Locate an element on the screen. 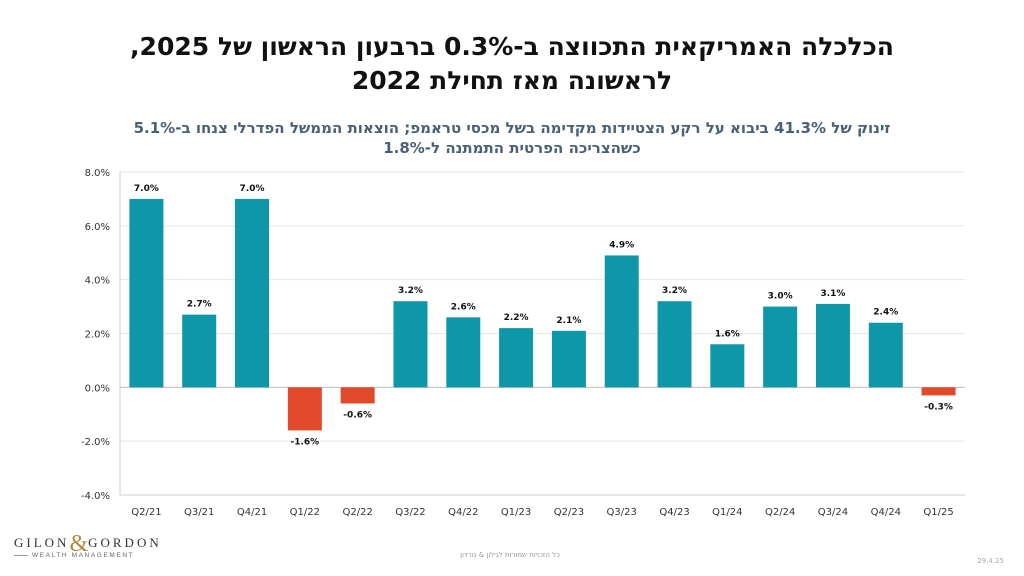 Image resolution: width=1024 pixels, height=576 pixels. data-label: 2.2% is located at coordinates (516, 318).